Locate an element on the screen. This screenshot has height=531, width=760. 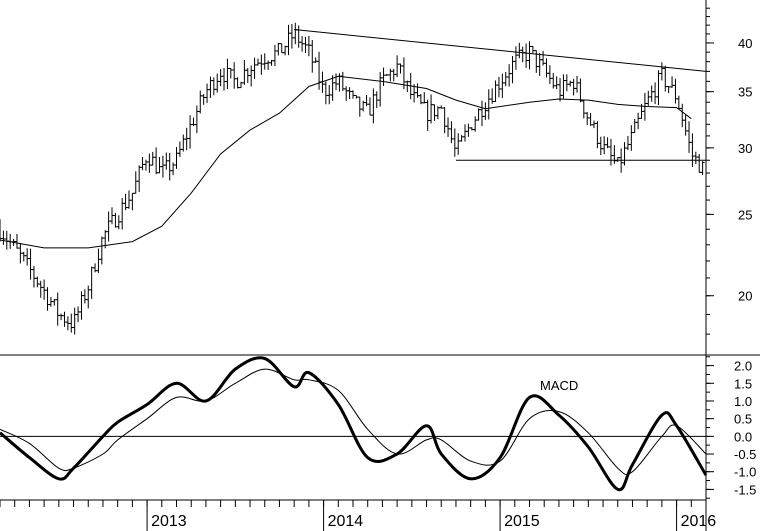
macd-tick-label: -0.5 is located at coordinates (745, 454).